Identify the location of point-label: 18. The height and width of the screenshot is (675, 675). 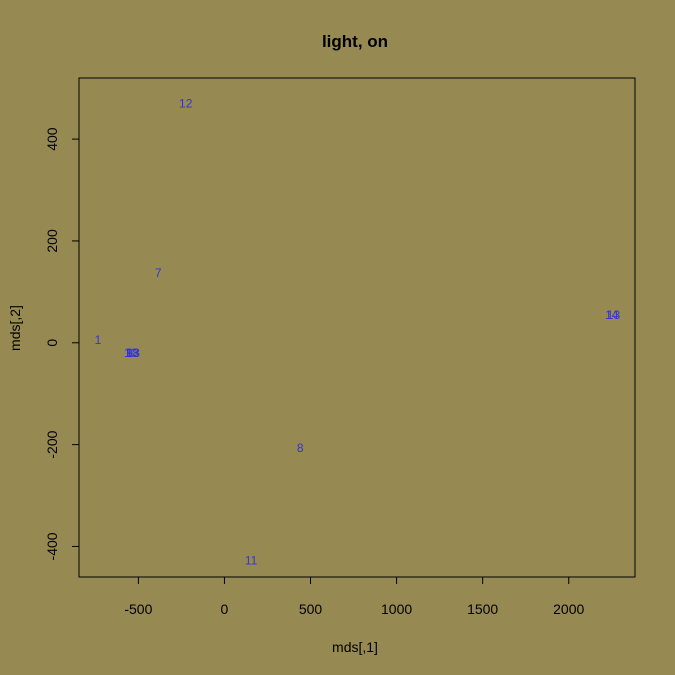
(133, 353).